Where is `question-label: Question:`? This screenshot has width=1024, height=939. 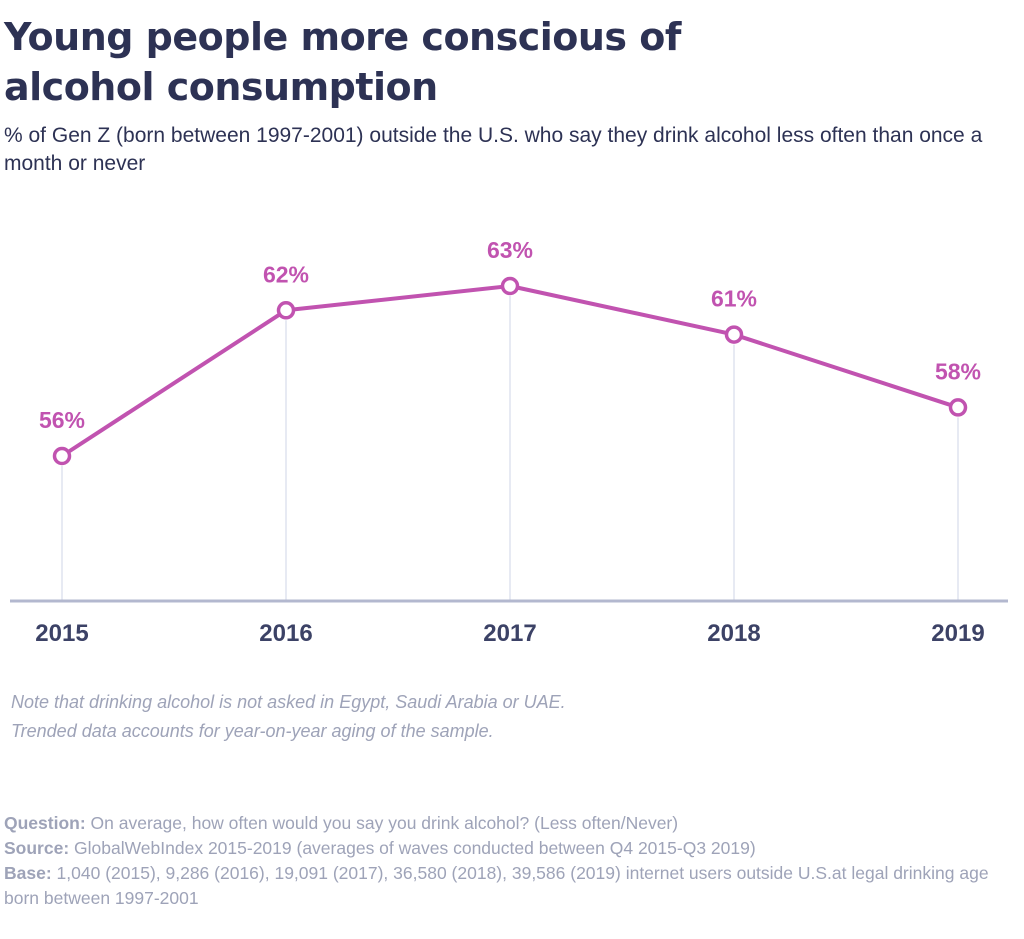 question-label: Question: is located at coordinates (45, 823).